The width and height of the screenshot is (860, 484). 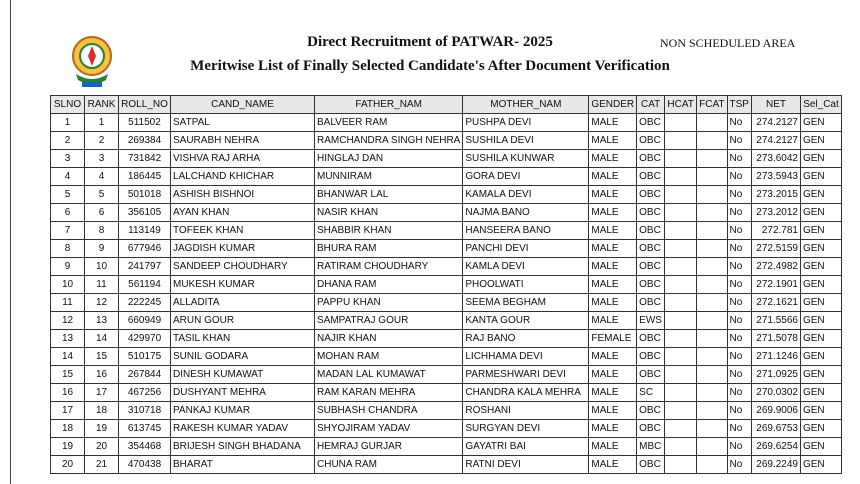 I want to click on table-cell: 16, so click(x=67, y=392).